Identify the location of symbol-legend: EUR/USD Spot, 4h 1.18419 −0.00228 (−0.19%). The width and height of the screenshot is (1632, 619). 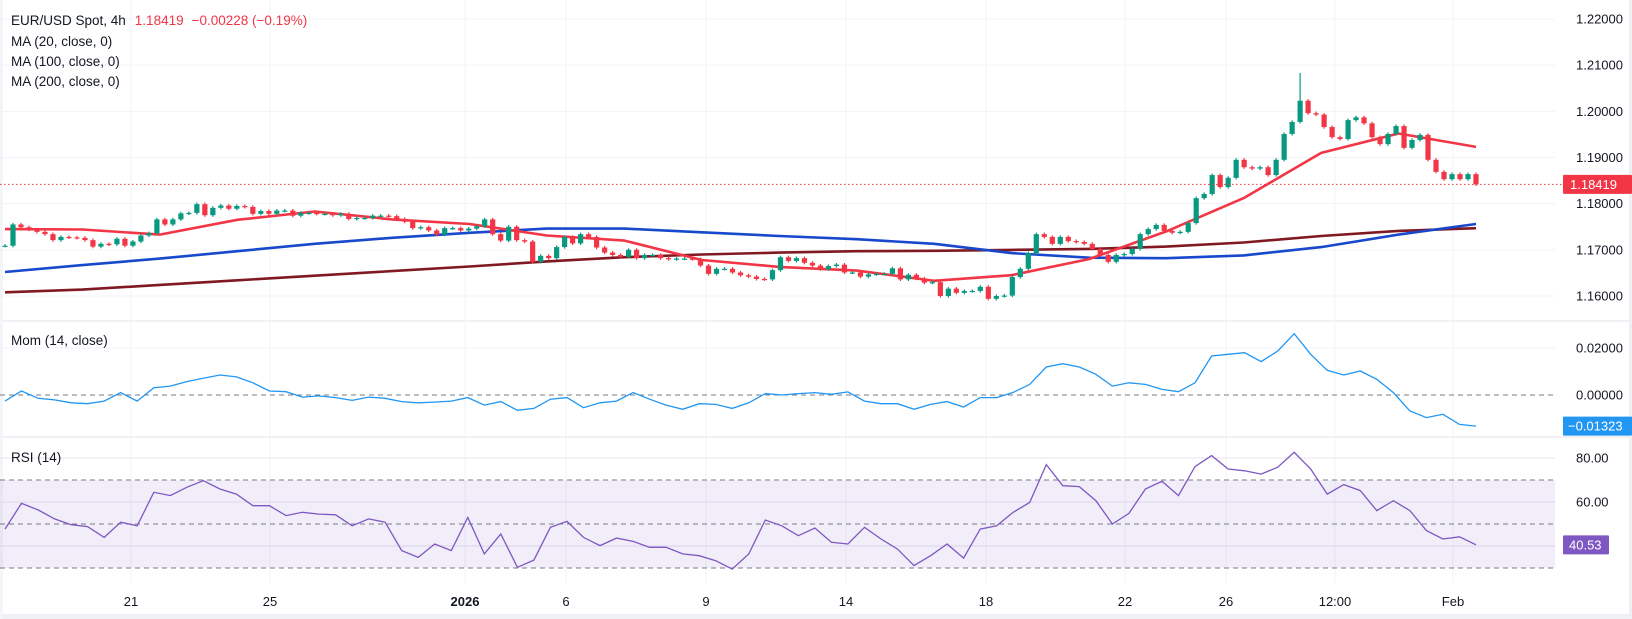
(159, 21).